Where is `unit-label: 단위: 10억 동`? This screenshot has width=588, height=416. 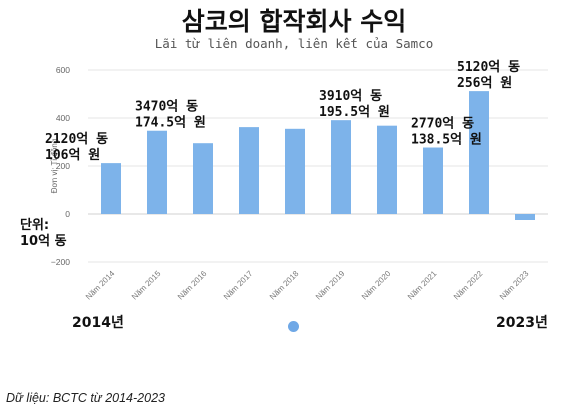 unit-label: 단위: 10억 동 is located at coordinates (43, 234).